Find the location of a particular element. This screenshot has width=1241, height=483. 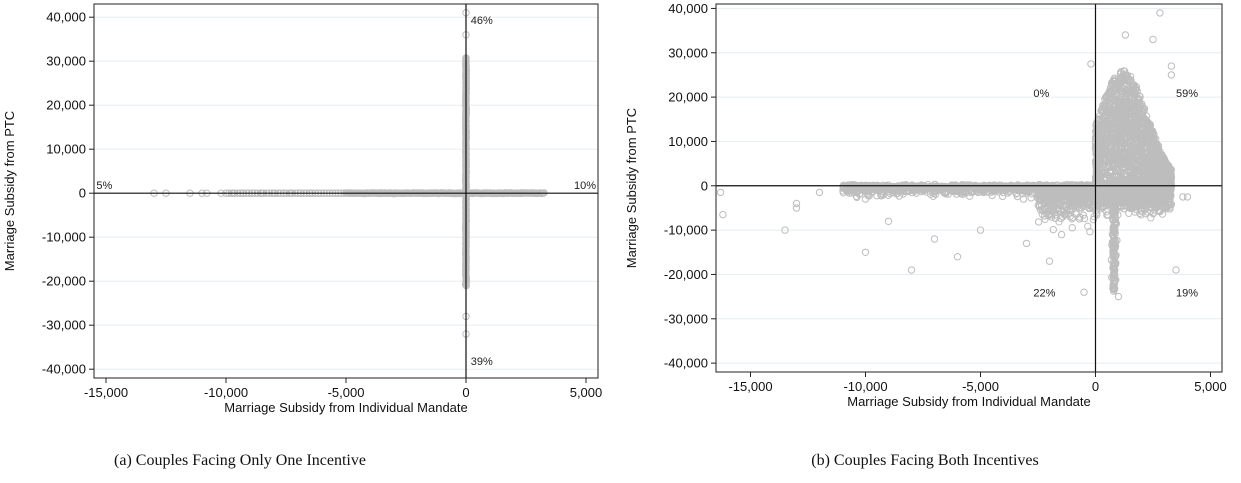

y-tick-label: -40,000 is located at coordinates (64, 369).